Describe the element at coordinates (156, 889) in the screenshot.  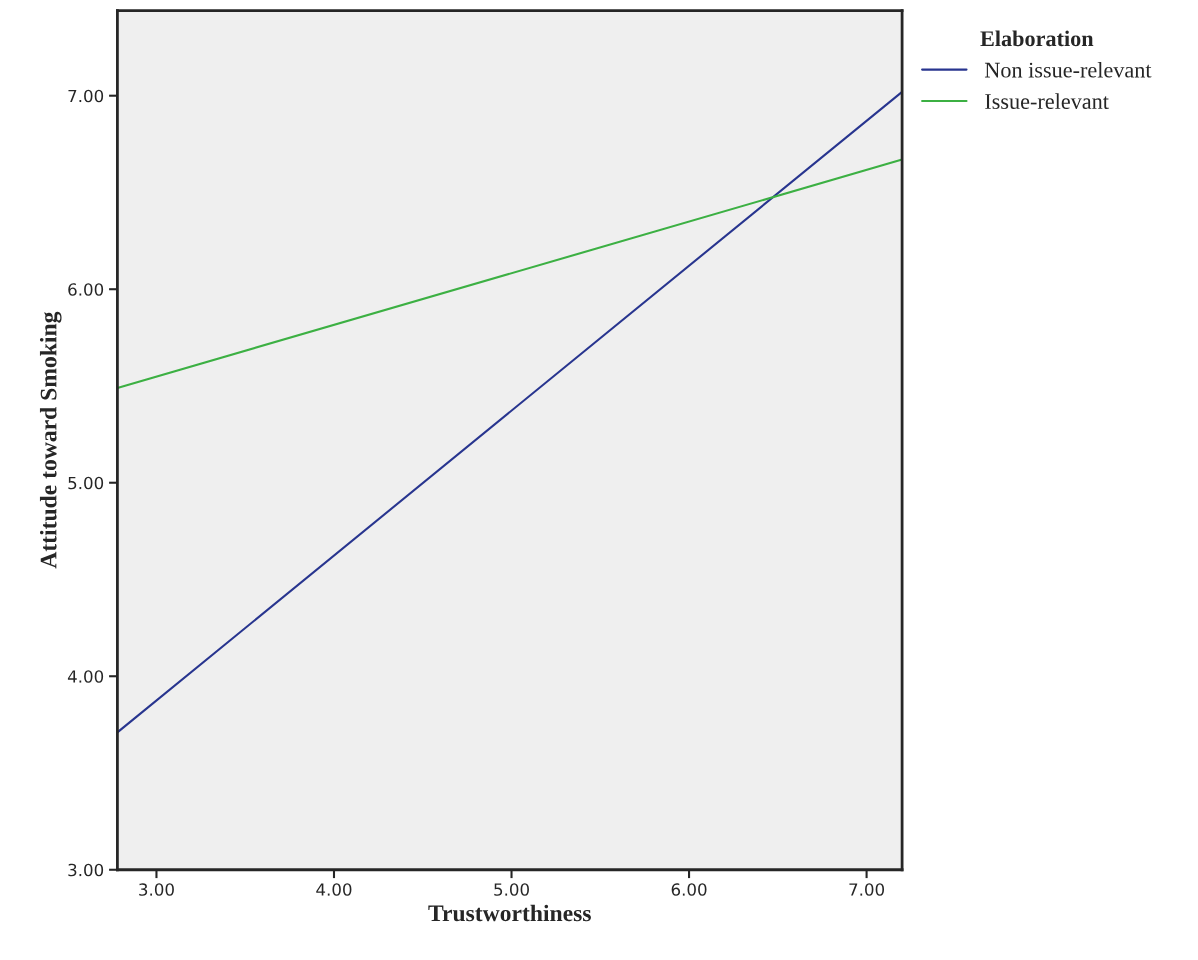
I see `x-tick-label: 3.00` at that location.